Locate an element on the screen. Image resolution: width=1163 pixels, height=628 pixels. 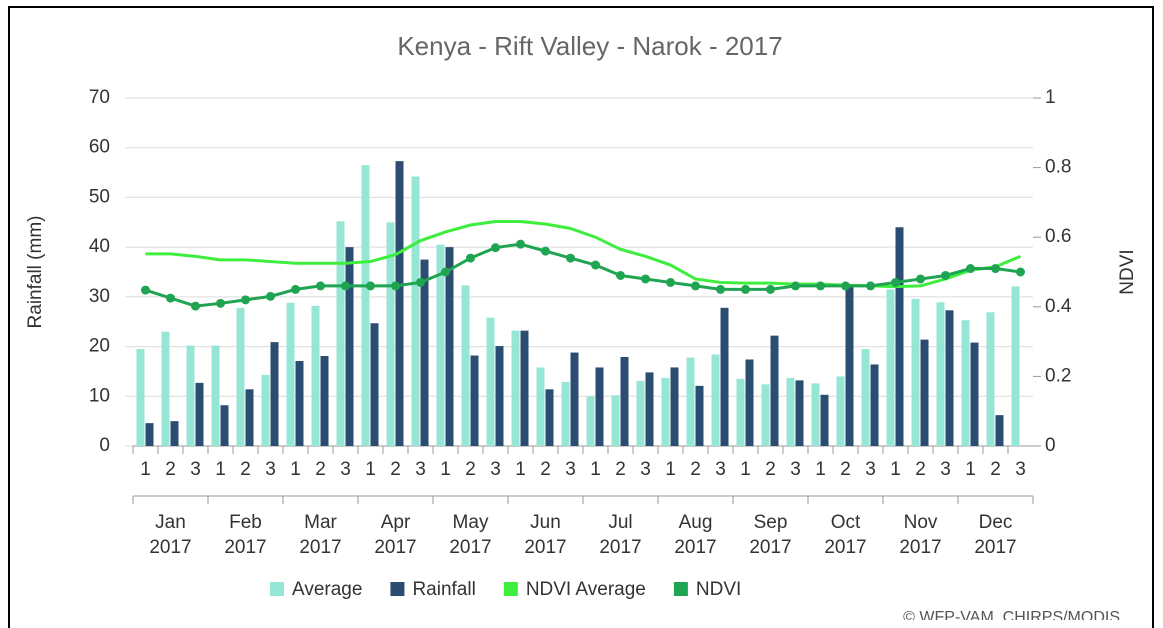
month-label: Sep is located at coordinates (771, 522).